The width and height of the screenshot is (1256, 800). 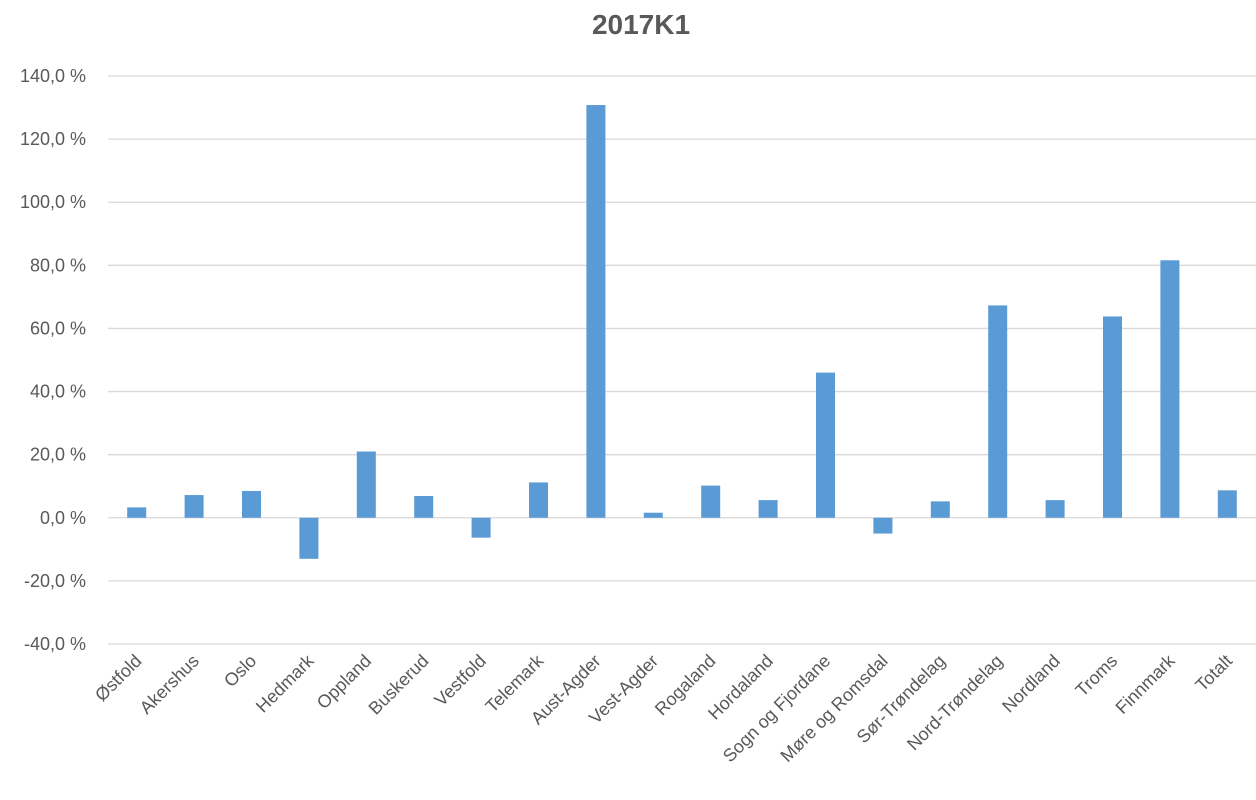 What do you see at coordinates (58, 265) in the screenshot?
I see `y-tick-label: 80,0 %` at bounding box center [58, 265].